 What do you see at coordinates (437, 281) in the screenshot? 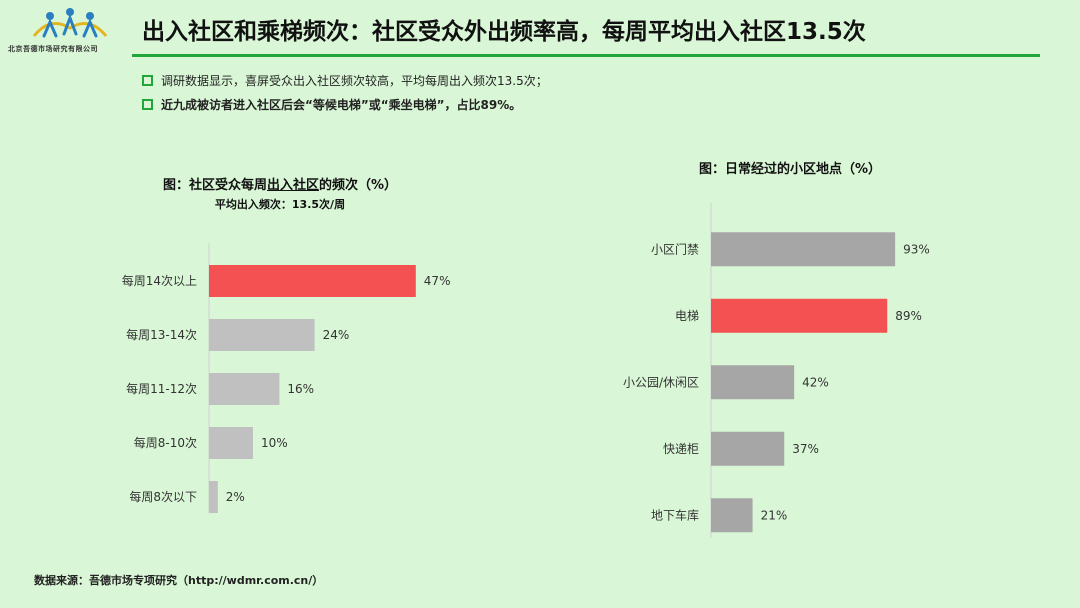
I see `left-value-label-1: 47%` at bounding box center [437, 281].